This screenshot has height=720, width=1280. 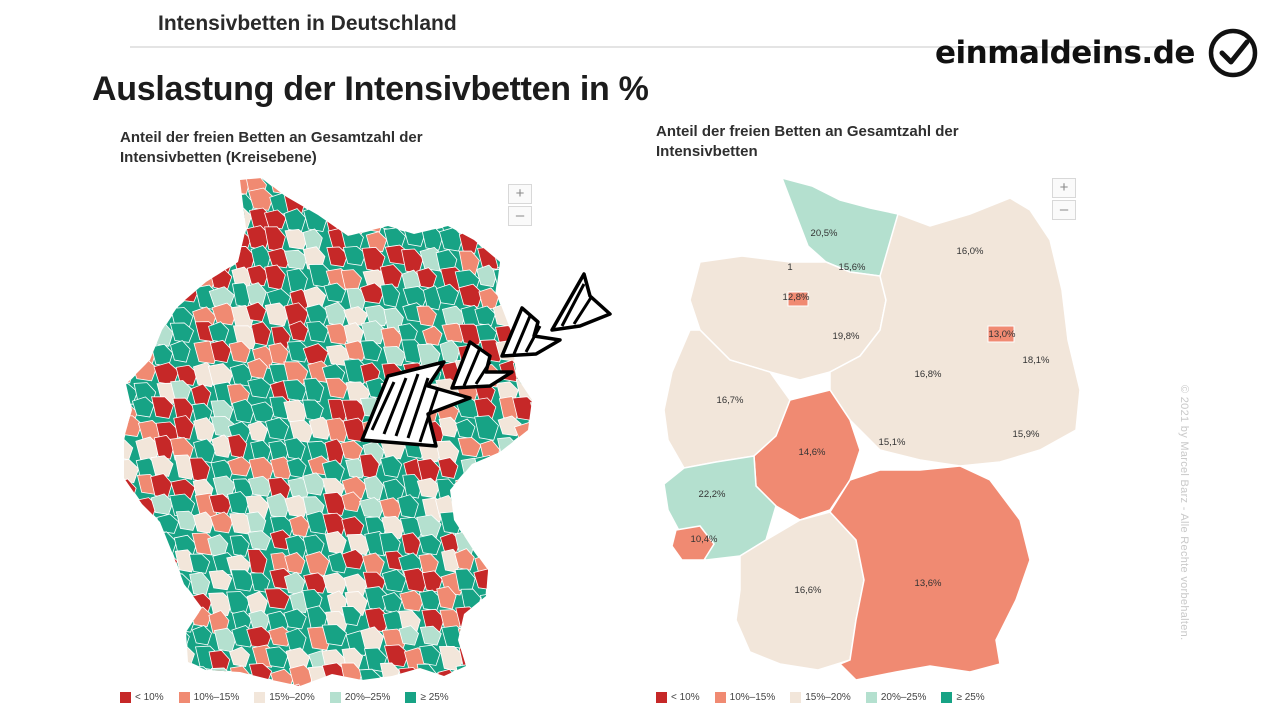 I want to click on state-value-label: 10,4%, so click(x=704, y=539).